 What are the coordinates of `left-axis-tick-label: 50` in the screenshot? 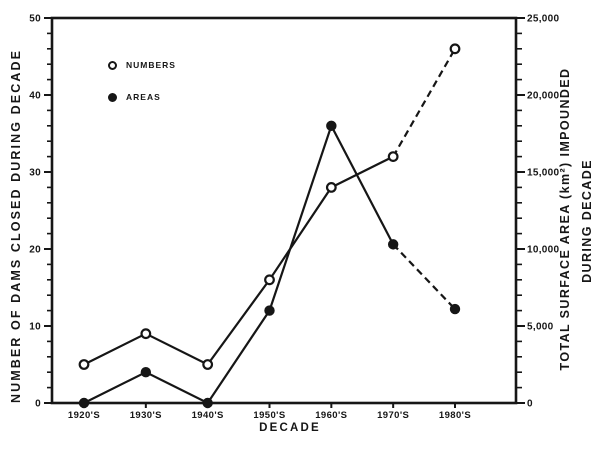 It's located at (35, 19).